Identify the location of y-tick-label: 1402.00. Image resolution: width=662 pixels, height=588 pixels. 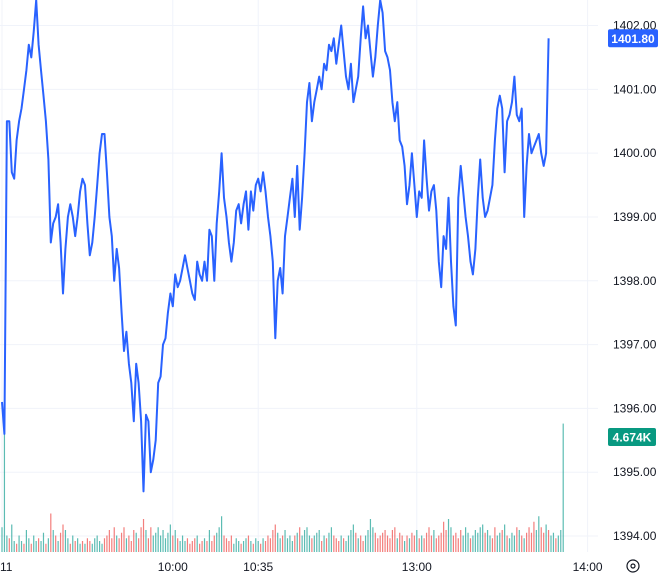
(635, 26).